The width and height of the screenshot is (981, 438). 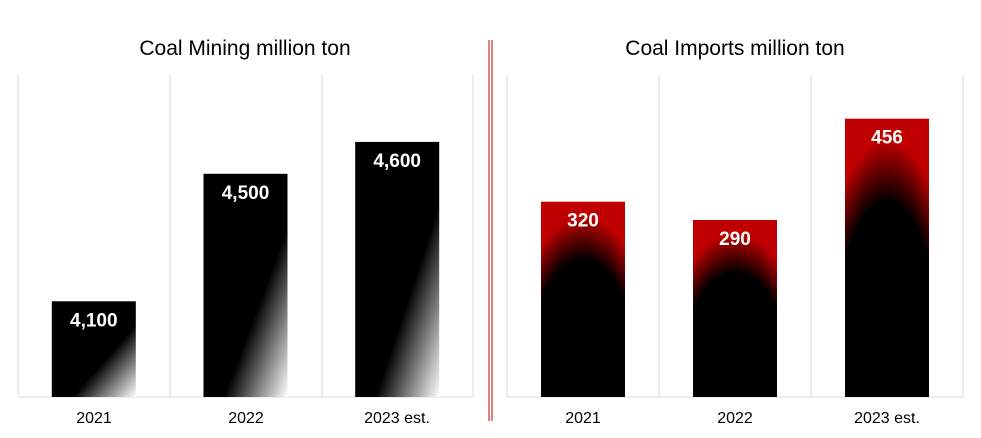 I want to click on chart-title: Coal Imports million ton, so click(x=734, y=48).